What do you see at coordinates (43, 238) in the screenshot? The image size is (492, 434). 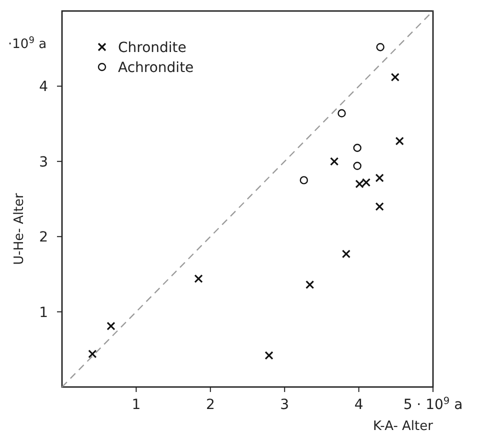 I see `y-tick-label: 2` at bounding box center [43, 238].